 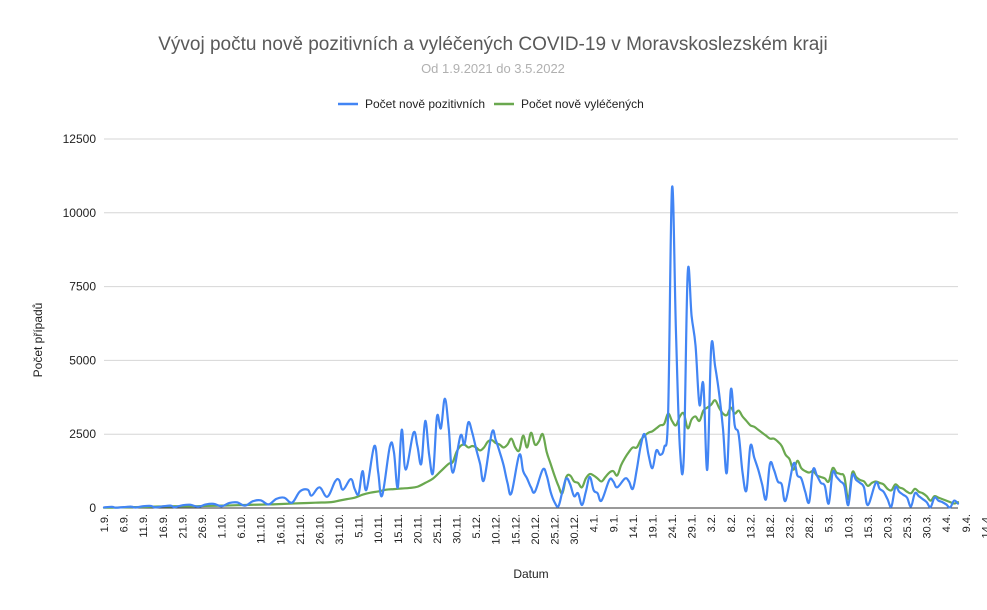 I want to click on x-tick-label: 10.12., so click(x=497, y=529).